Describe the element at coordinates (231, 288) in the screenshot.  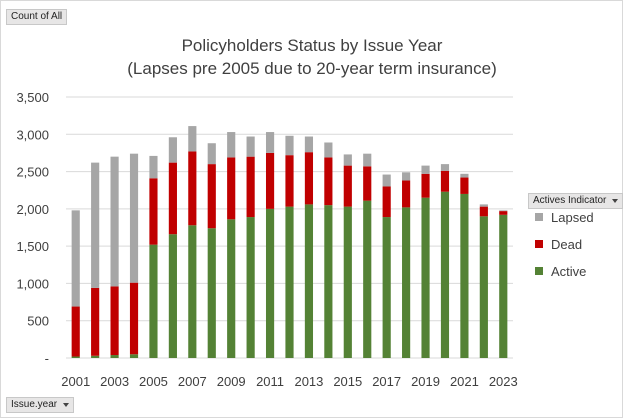
I see `bar-active-2009` at that location.